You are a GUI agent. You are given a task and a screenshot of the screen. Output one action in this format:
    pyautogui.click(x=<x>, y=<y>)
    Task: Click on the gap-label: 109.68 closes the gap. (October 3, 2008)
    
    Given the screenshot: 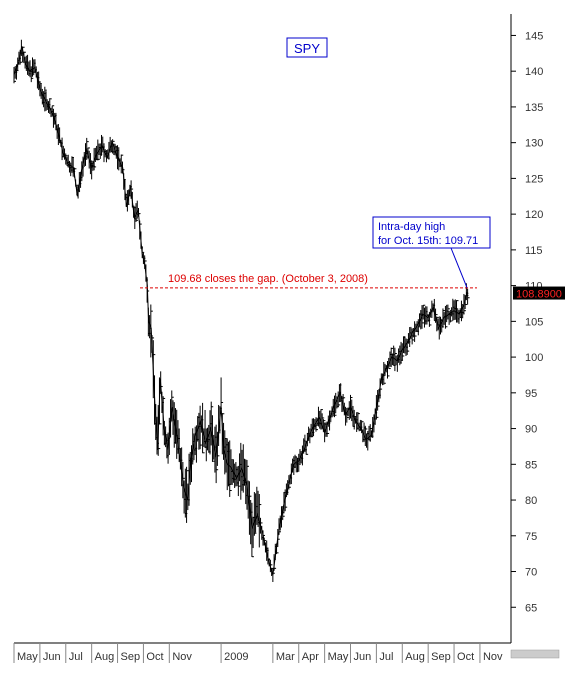 What is the action you would take?
    pyautogui.click(x=268, y=279)
    